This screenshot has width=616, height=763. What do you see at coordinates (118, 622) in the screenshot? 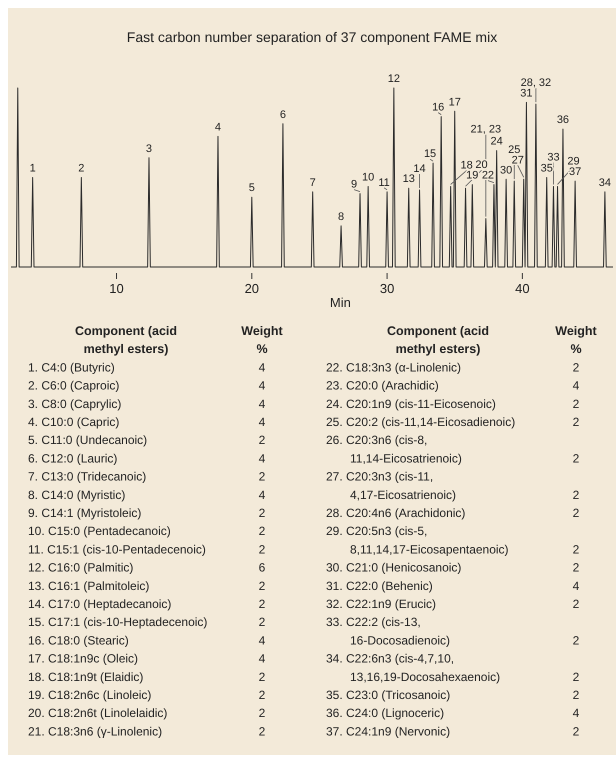
I see `text: 15. C17:1 (cis-10-Heptadecenoic)` at bounding box center [118, 622].